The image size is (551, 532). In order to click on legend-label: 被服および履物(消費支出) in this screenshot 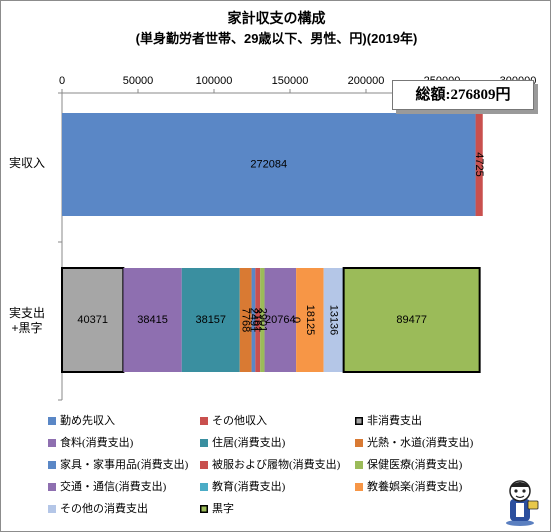, I will do `click(276, 465)`.